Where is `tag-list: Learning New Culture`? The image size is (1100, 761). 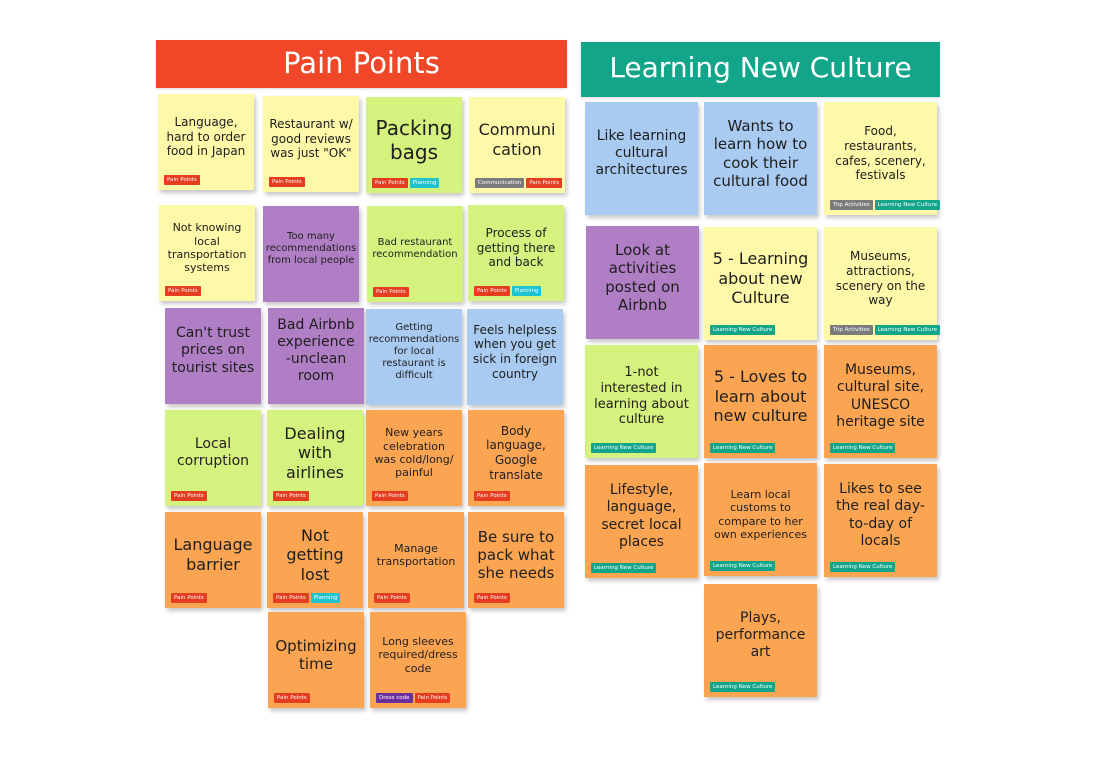
tag-list: Learning New Culture is located at coordinates (624, 568).